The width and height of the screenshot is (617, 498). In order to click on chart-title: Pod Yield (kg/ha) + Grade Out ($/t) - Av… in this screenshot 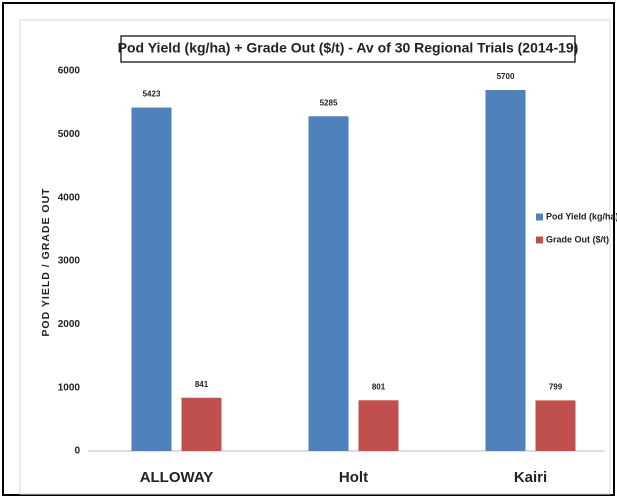, I will do `click(348, 48)`.